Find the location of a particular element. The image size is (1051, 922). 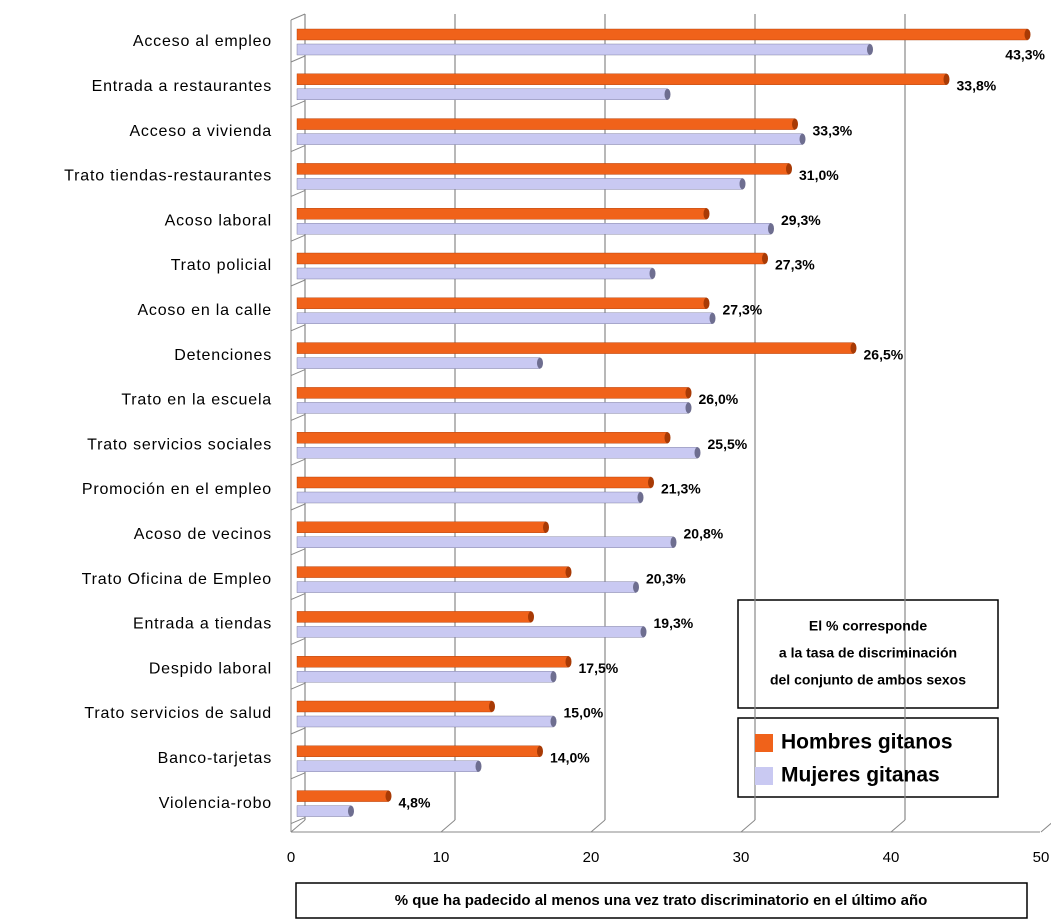

category-label: Entrada a tiendas is located at coordinates (202, 624).